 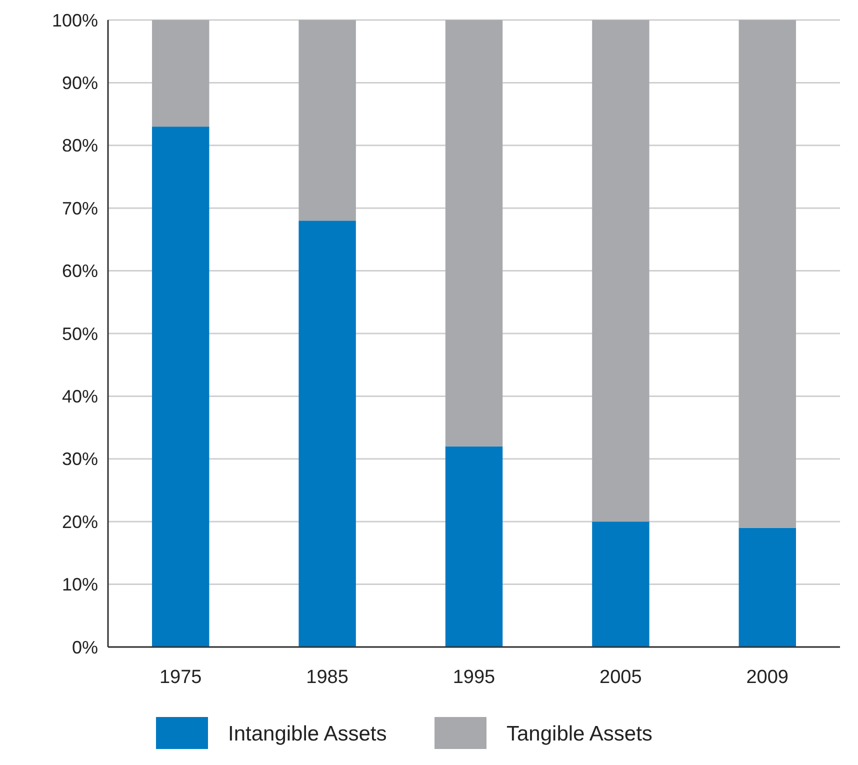 What do you see at coordinates (80, 271) in the screenshot?
I see `y-tick-label: 60%` at bounding box center [80, 271].